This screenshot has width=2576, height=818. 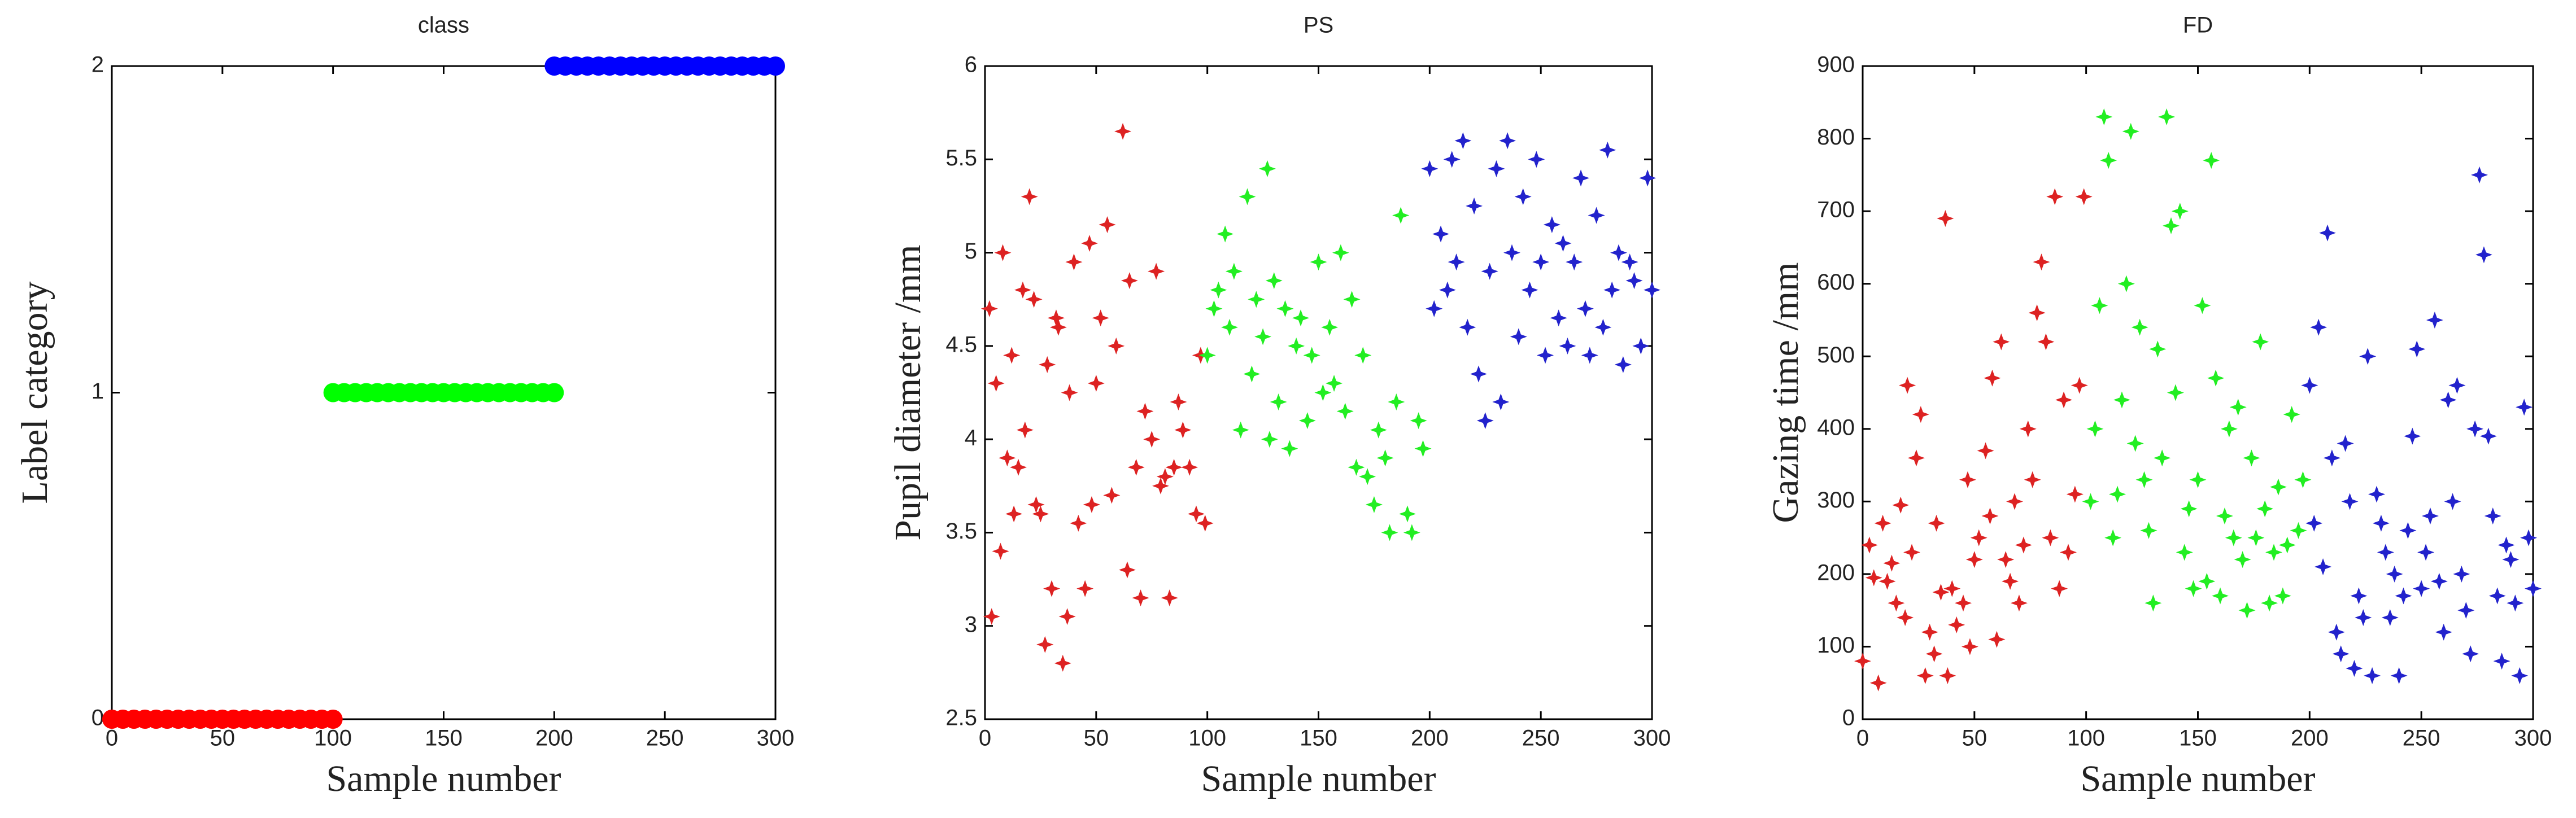 I want to click on x-axis-label: Sample number, so click(x=1318, y=778).